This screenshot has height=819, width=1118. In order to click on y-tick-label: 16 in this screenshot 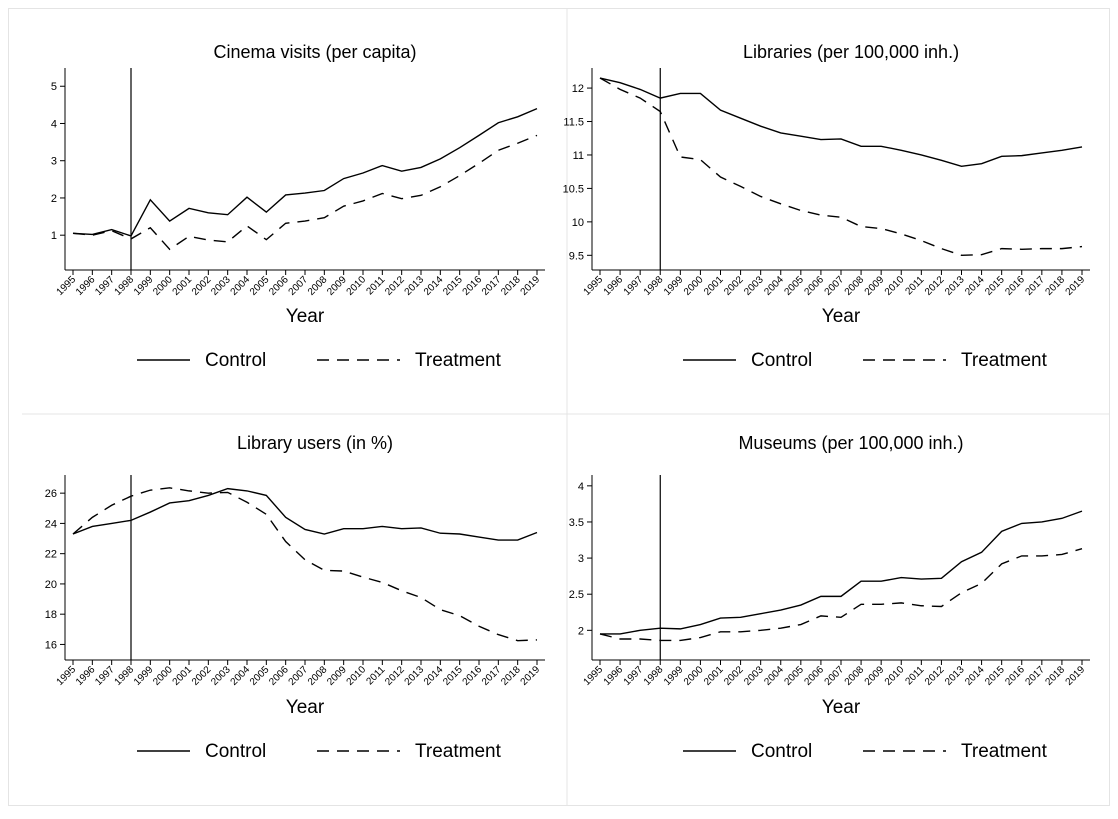, I will do `click(51, 645)`.